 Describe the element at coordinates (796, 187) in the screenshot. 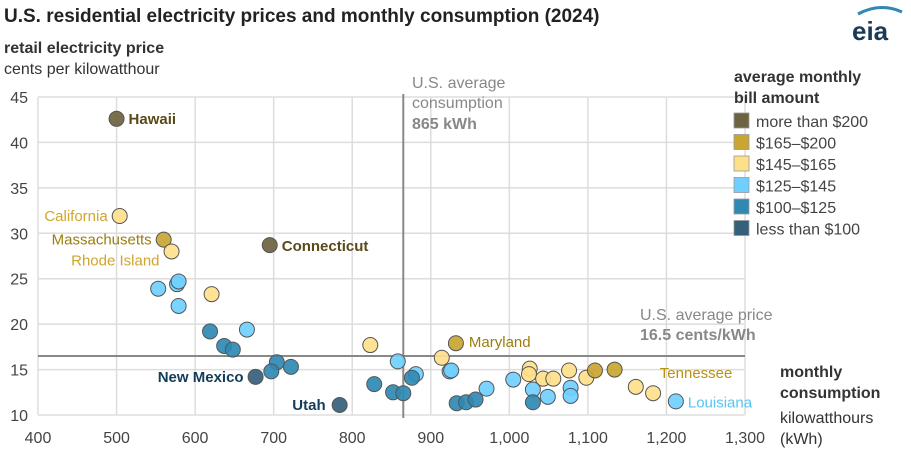

I see `legend-label: $125–$145` at that location.